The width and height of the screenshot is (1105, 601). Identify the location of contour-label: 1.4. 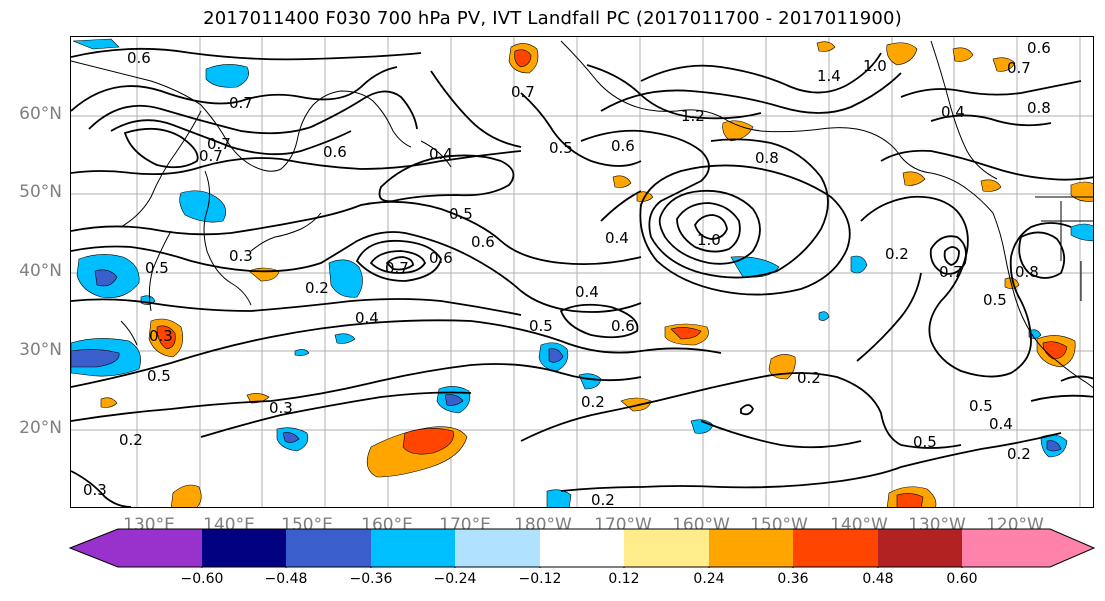
(829, 76).